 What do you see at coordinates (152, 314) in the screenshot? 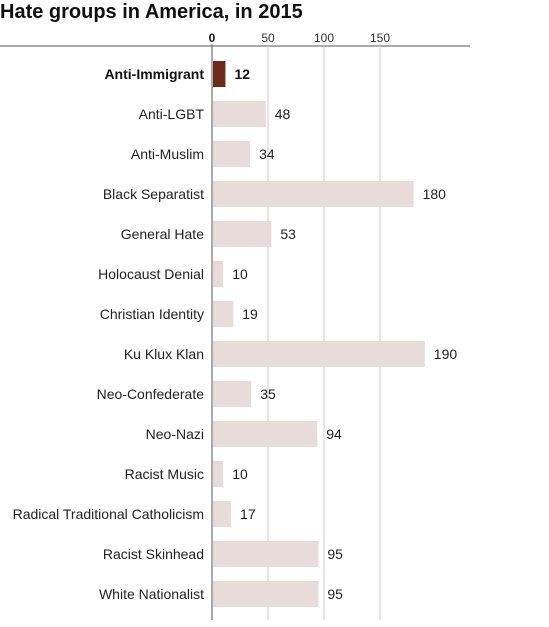
I see `category-label: Christian Identity` at bounding box center [152, 314].